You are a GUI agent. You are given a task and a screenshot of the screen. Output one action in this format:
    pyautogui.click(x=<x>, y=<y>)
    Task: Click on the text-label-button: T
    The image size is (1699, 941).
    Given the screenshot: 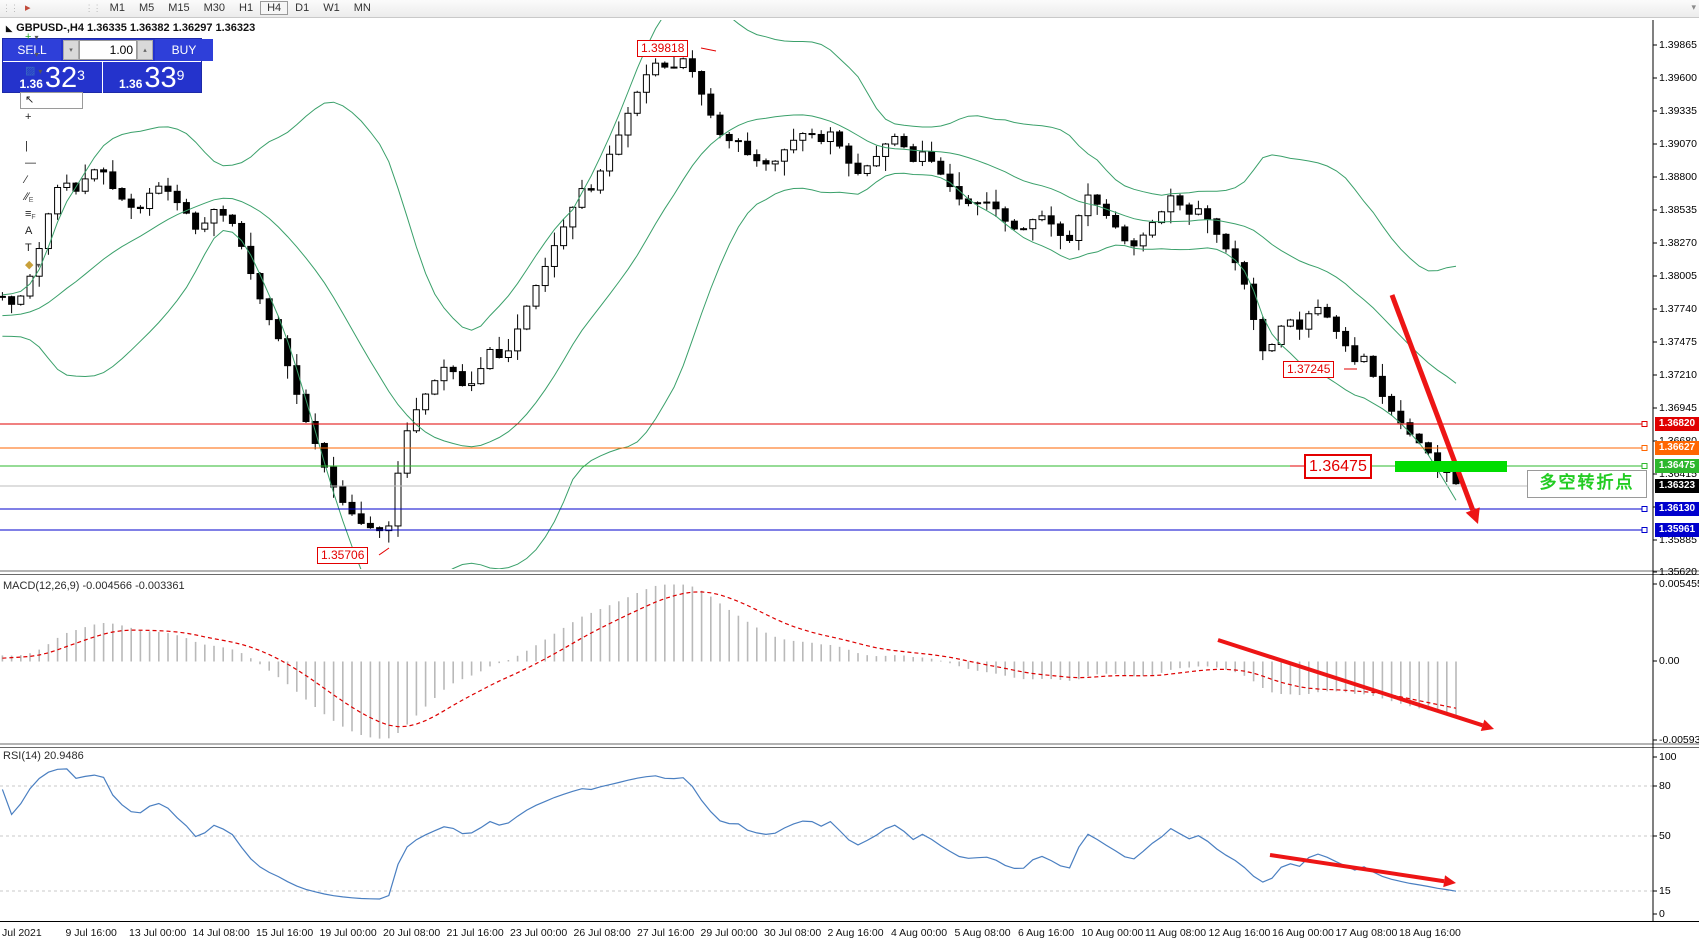 What is the action you would take?
    pyautogui.click(x=51, y=248)
    